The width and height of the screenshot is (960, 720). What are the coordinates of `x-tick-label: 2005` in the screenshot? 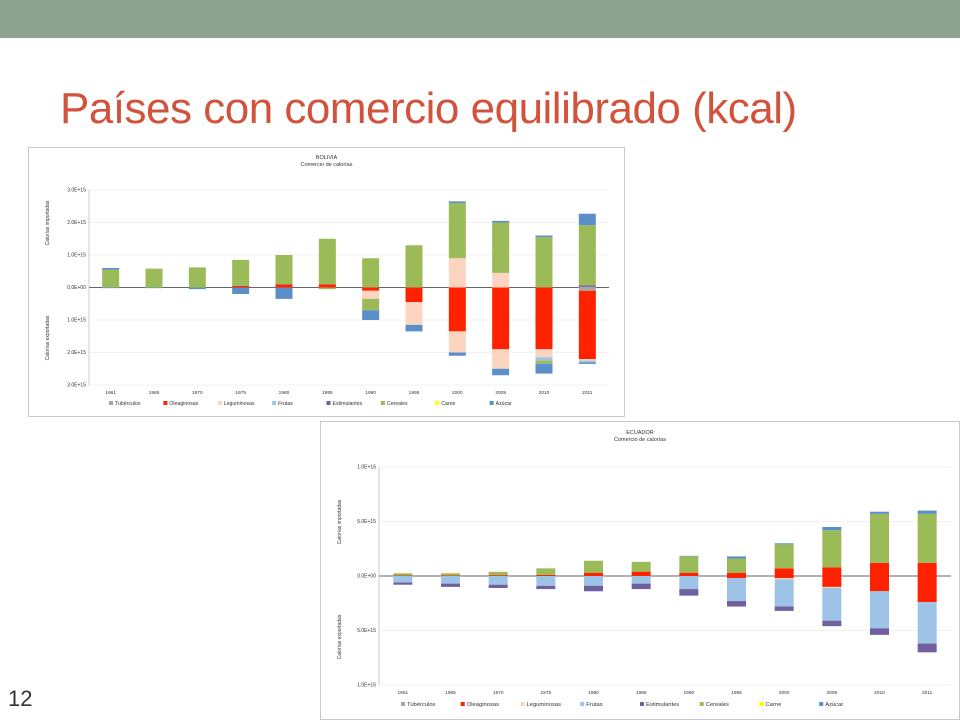 It's located at (500, 393).